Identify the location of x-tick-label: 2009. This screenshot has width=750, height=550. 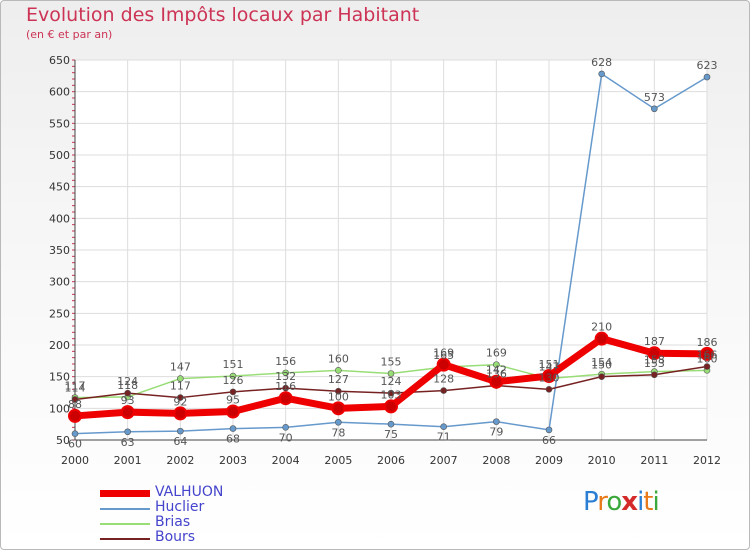
(549, 460).